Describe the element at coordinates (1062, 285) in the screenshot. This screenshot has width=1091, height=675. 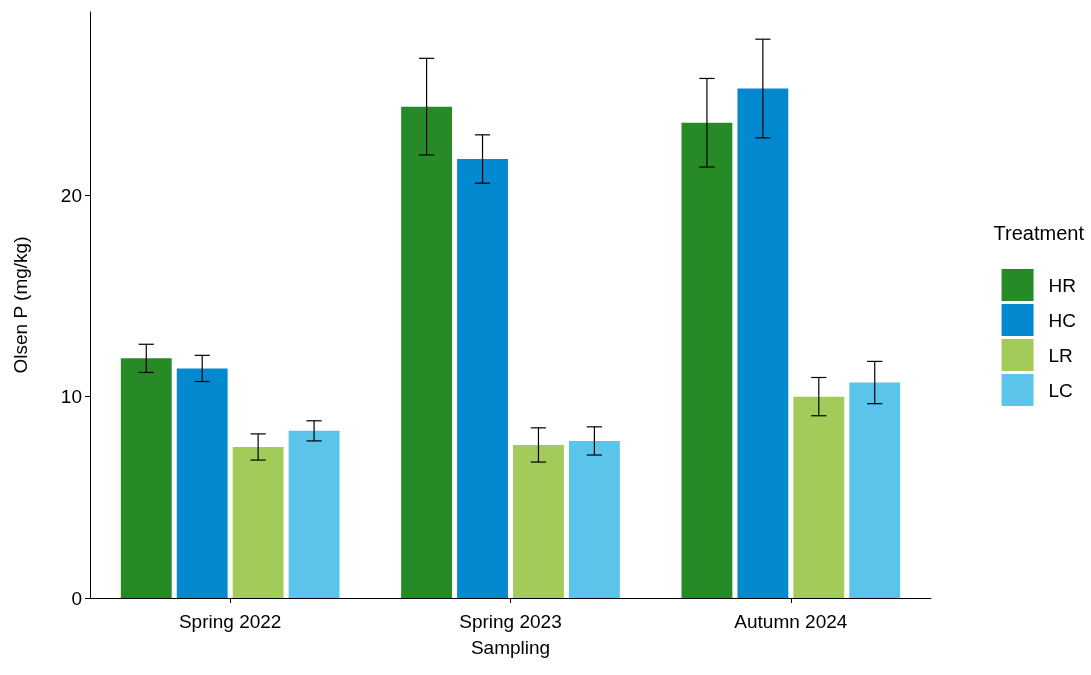
I see `legend-label: HR` at that location.